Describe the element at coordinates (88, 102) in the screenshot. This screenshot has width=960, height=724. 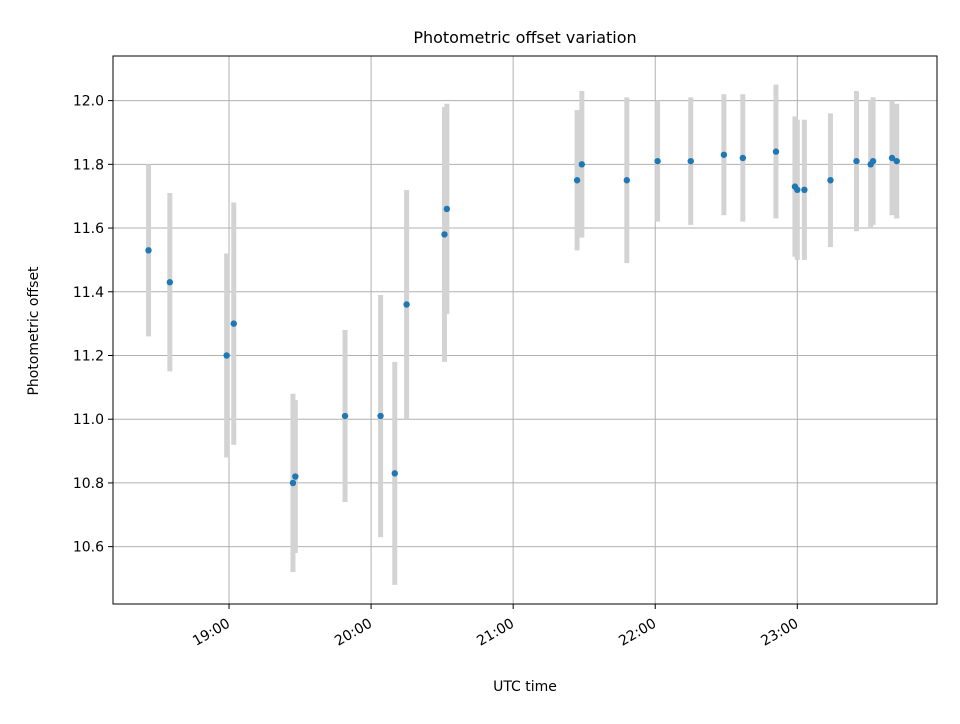
I see `y-tick-label: 12.0` at that location.